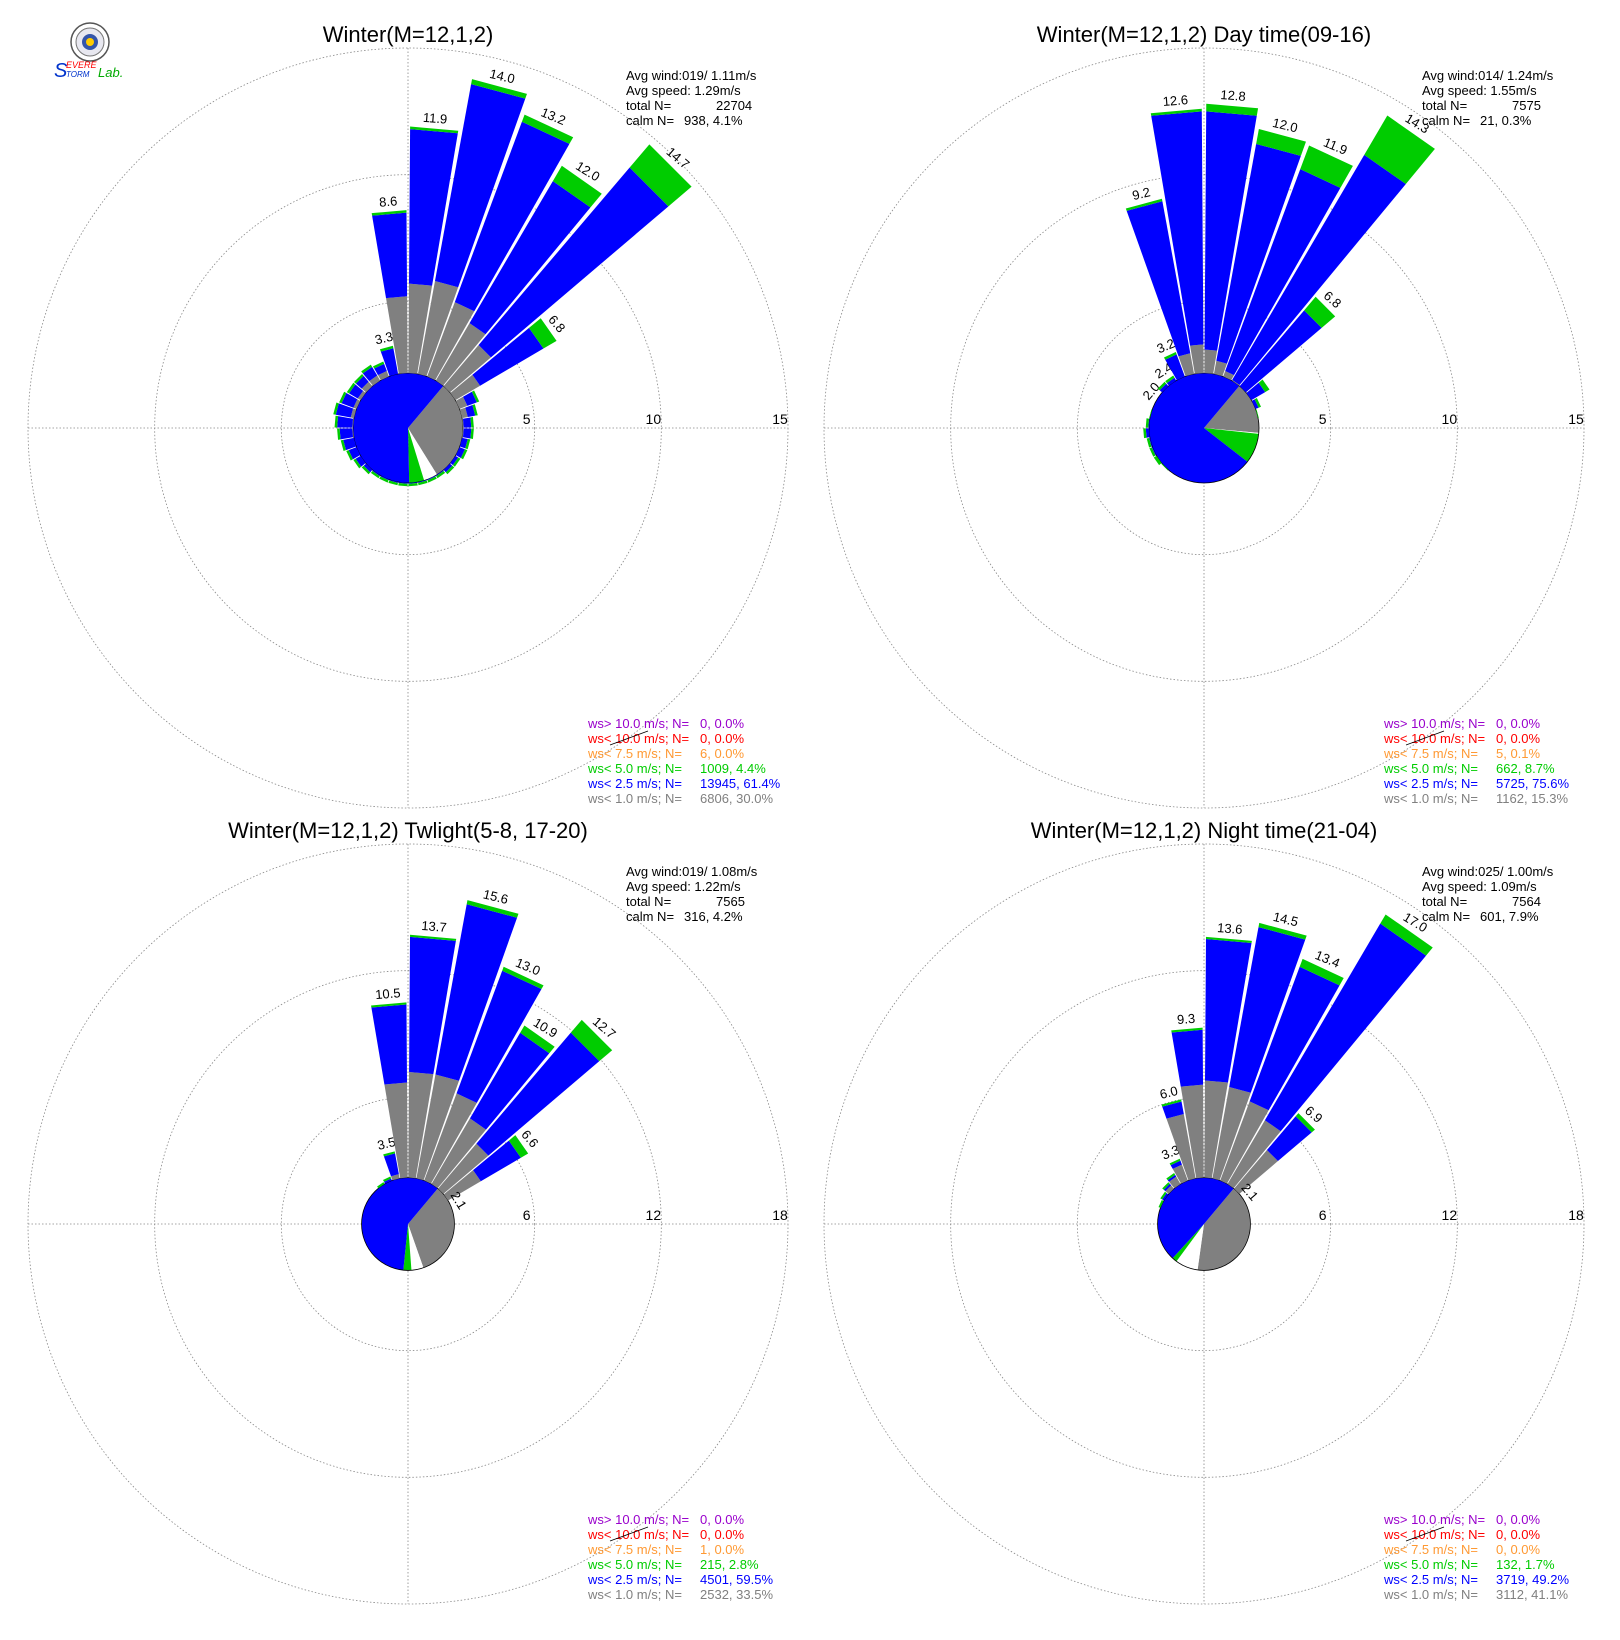  Describe the element at coordinates (650, 916) in the screenshot. I see `stats-calm-label: calm N=` at that location.